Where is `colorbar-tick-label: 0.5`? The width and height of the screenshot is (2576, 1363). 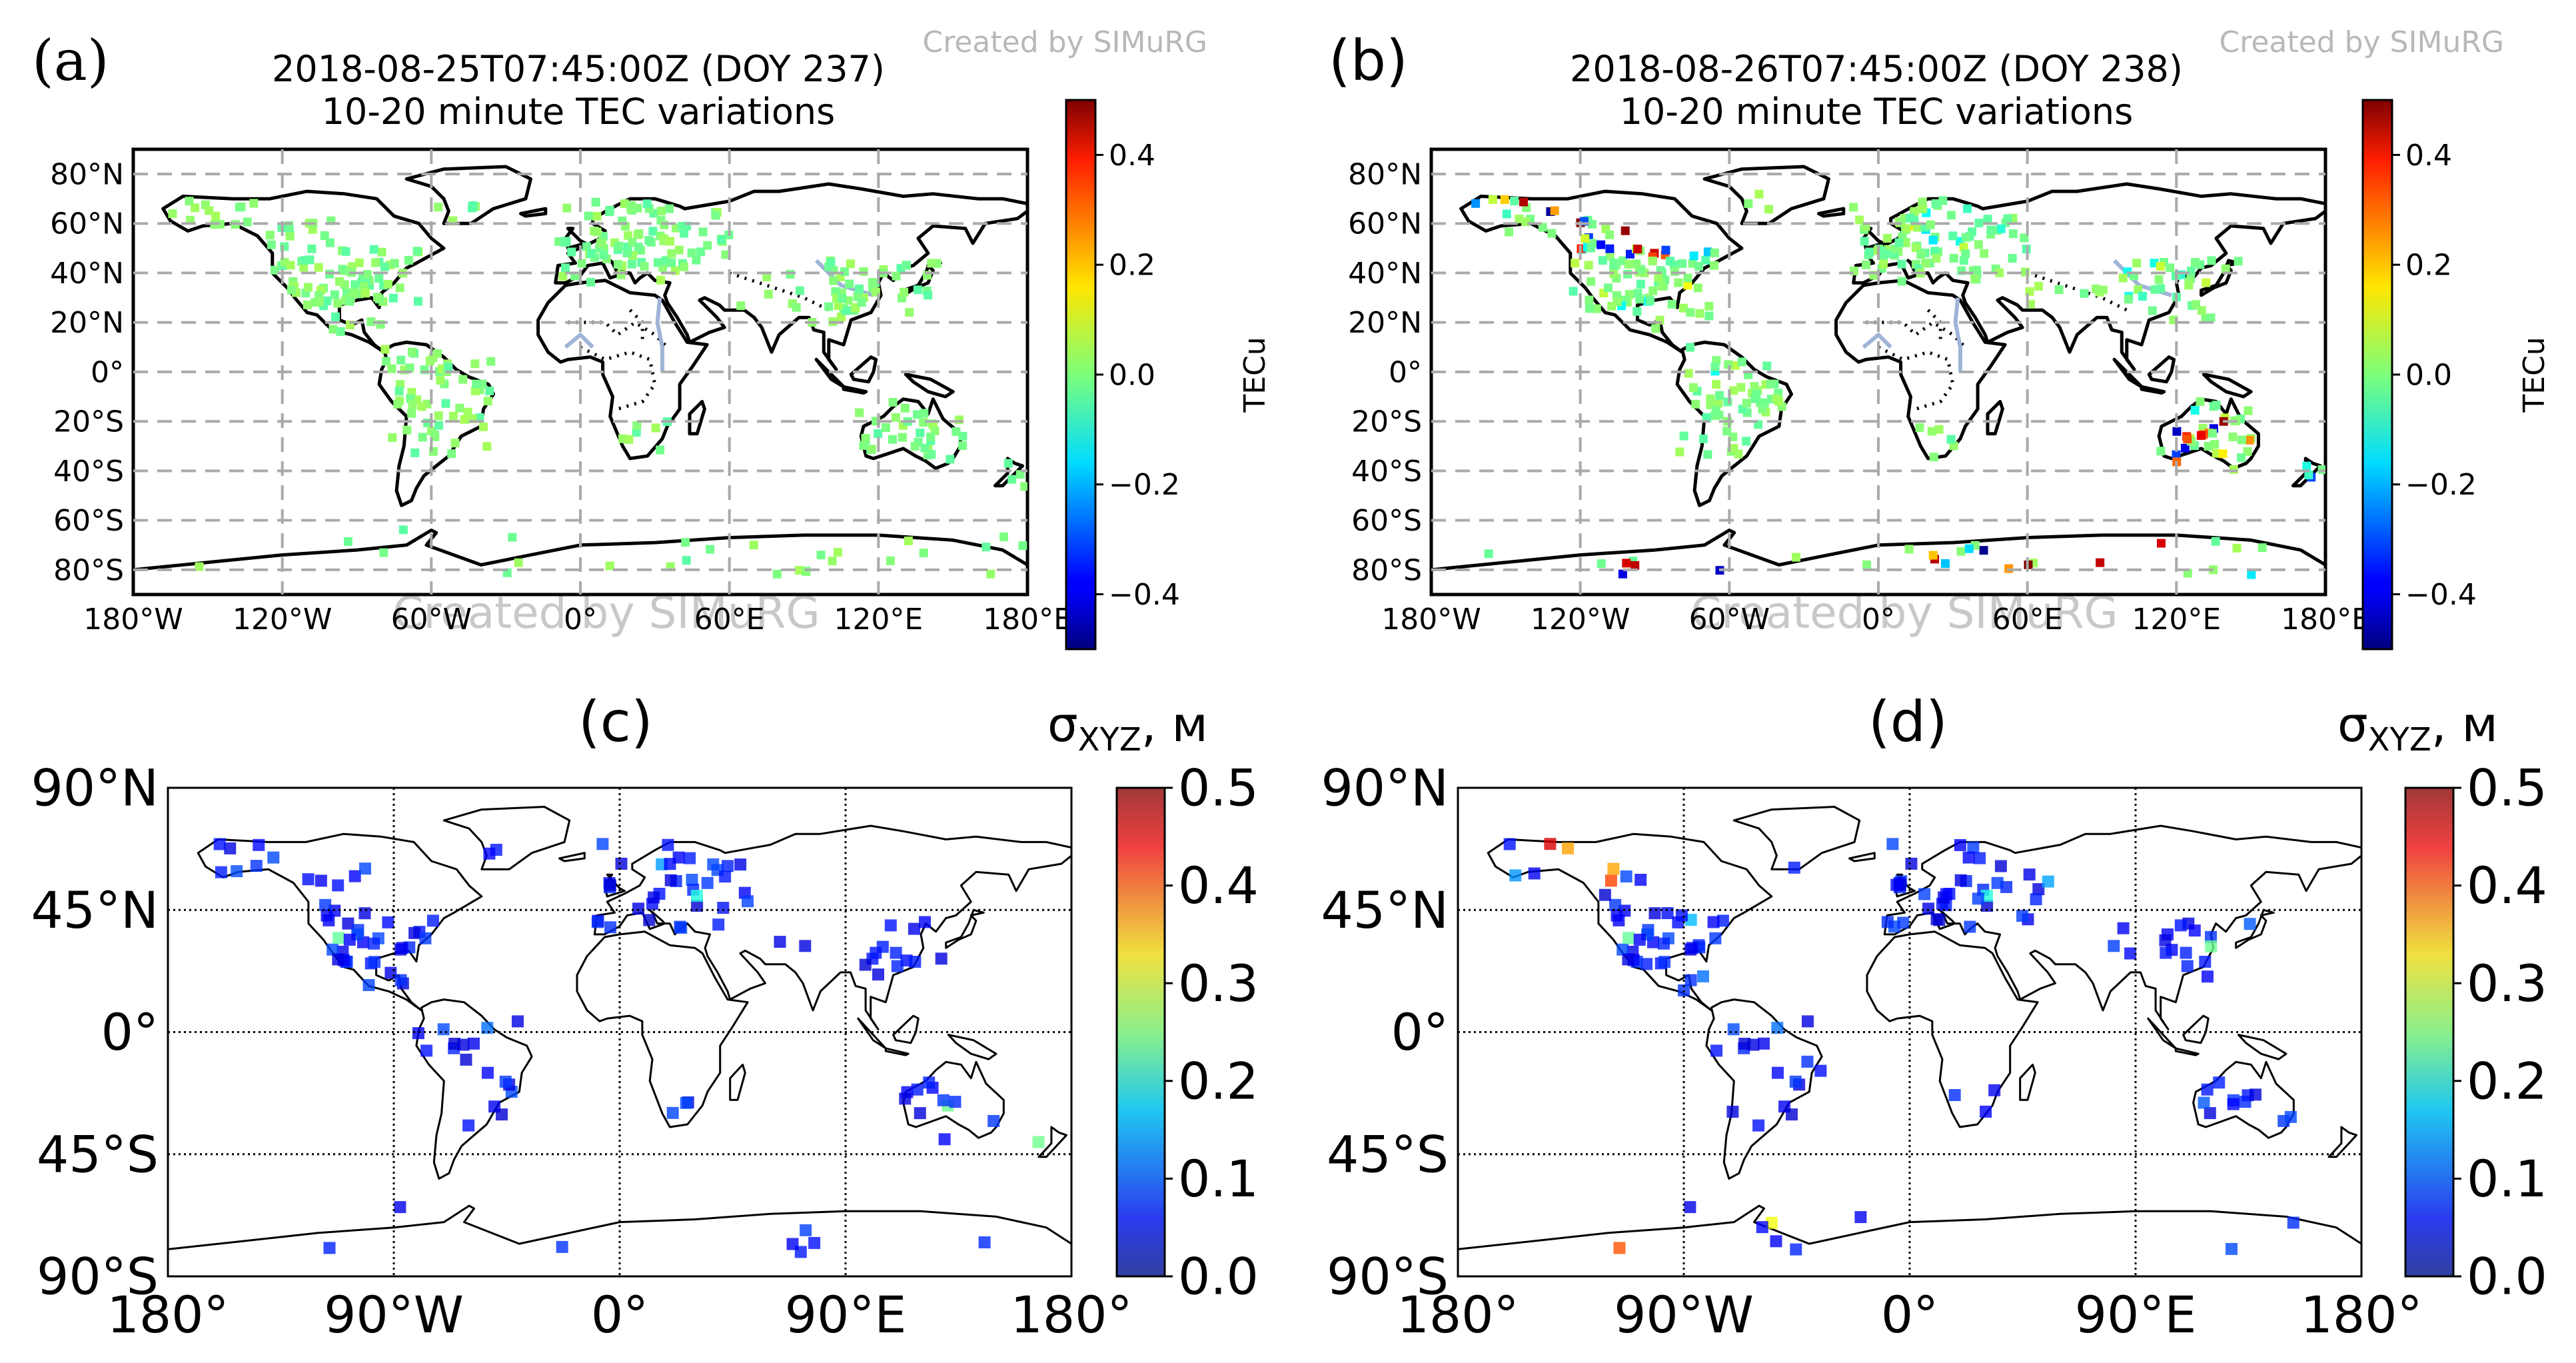
colorbar-tick-label: 0.5 is located at coordinates (2507, 788).